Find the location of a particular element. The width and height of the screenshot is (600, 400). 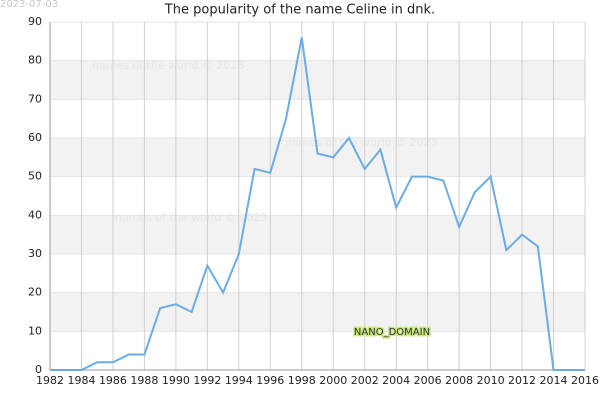

x-tick-label: 1984 is located at coordinates (81, 380).